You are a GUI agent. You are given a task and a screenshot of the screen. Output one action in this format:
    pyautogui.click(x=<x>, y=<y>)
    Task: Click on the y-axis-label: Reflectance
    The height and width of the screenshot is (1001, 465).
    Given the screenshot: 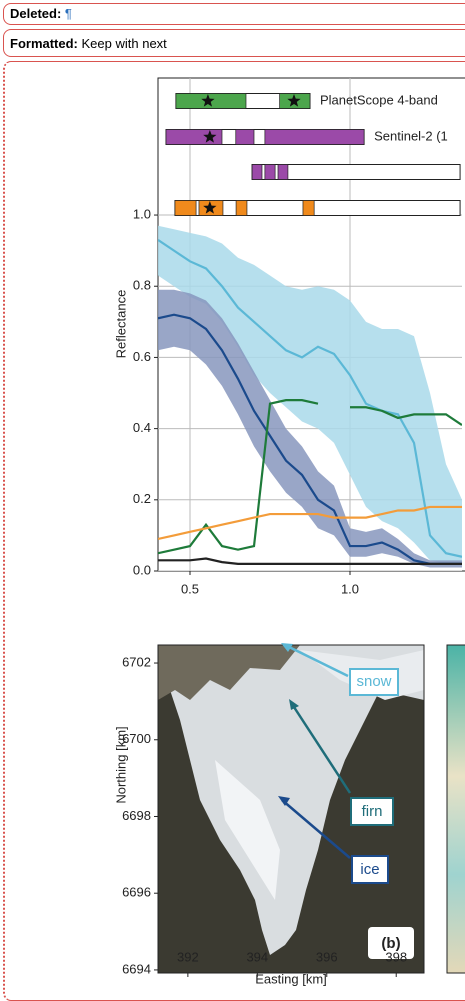 What is the action you would take?
    pyautogui.click(x=120, y=324)
    